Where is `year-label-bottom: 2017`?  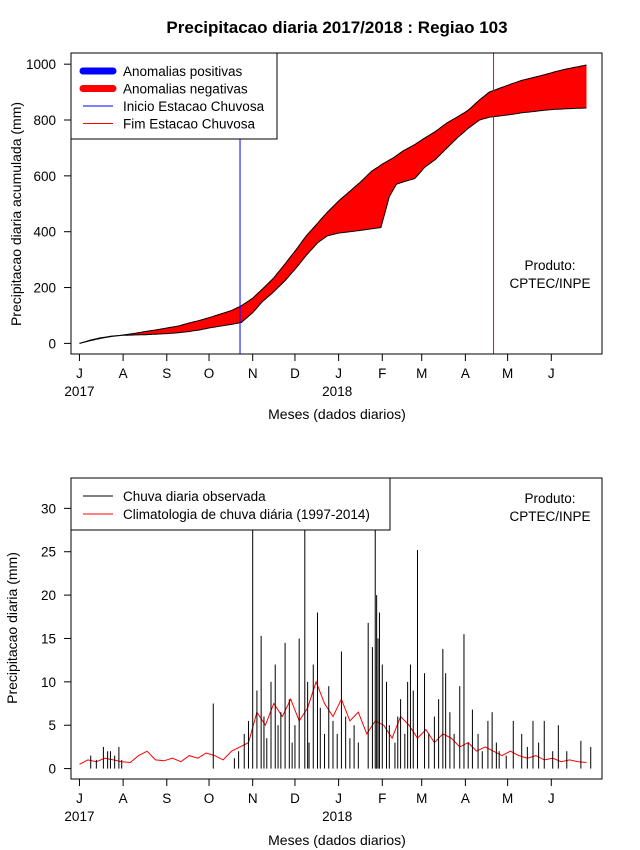
year-label-bottom: 2017 is located at coordinates (79, 816).